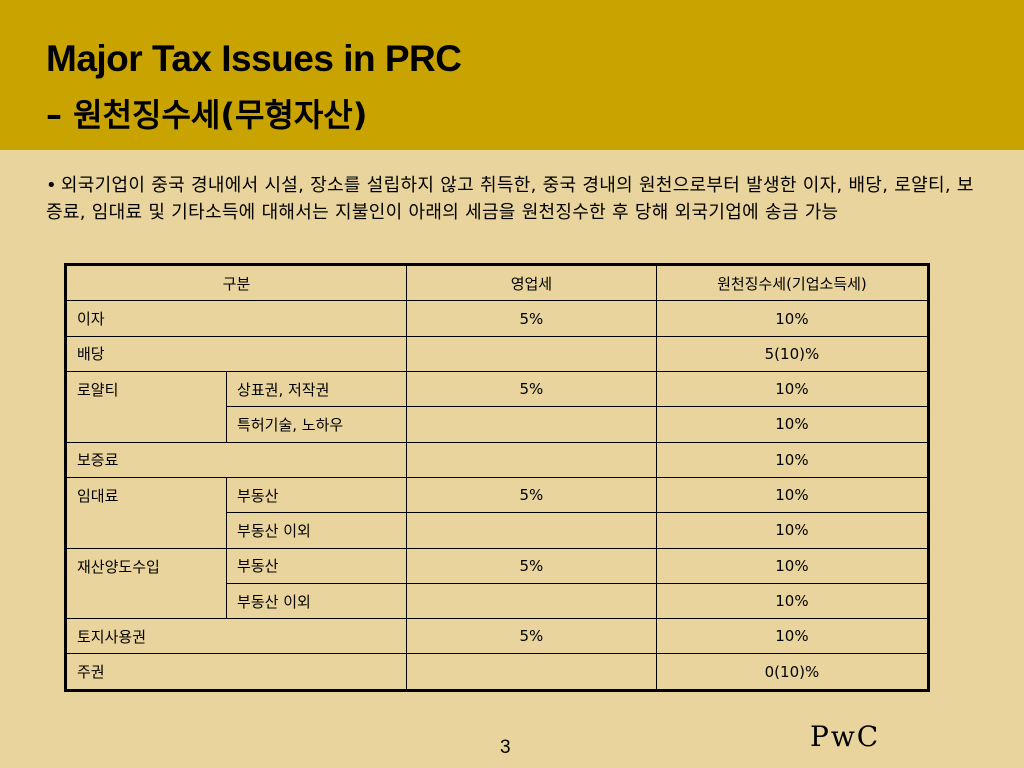  I want to click on row-category: 주권, so click(236, 672).